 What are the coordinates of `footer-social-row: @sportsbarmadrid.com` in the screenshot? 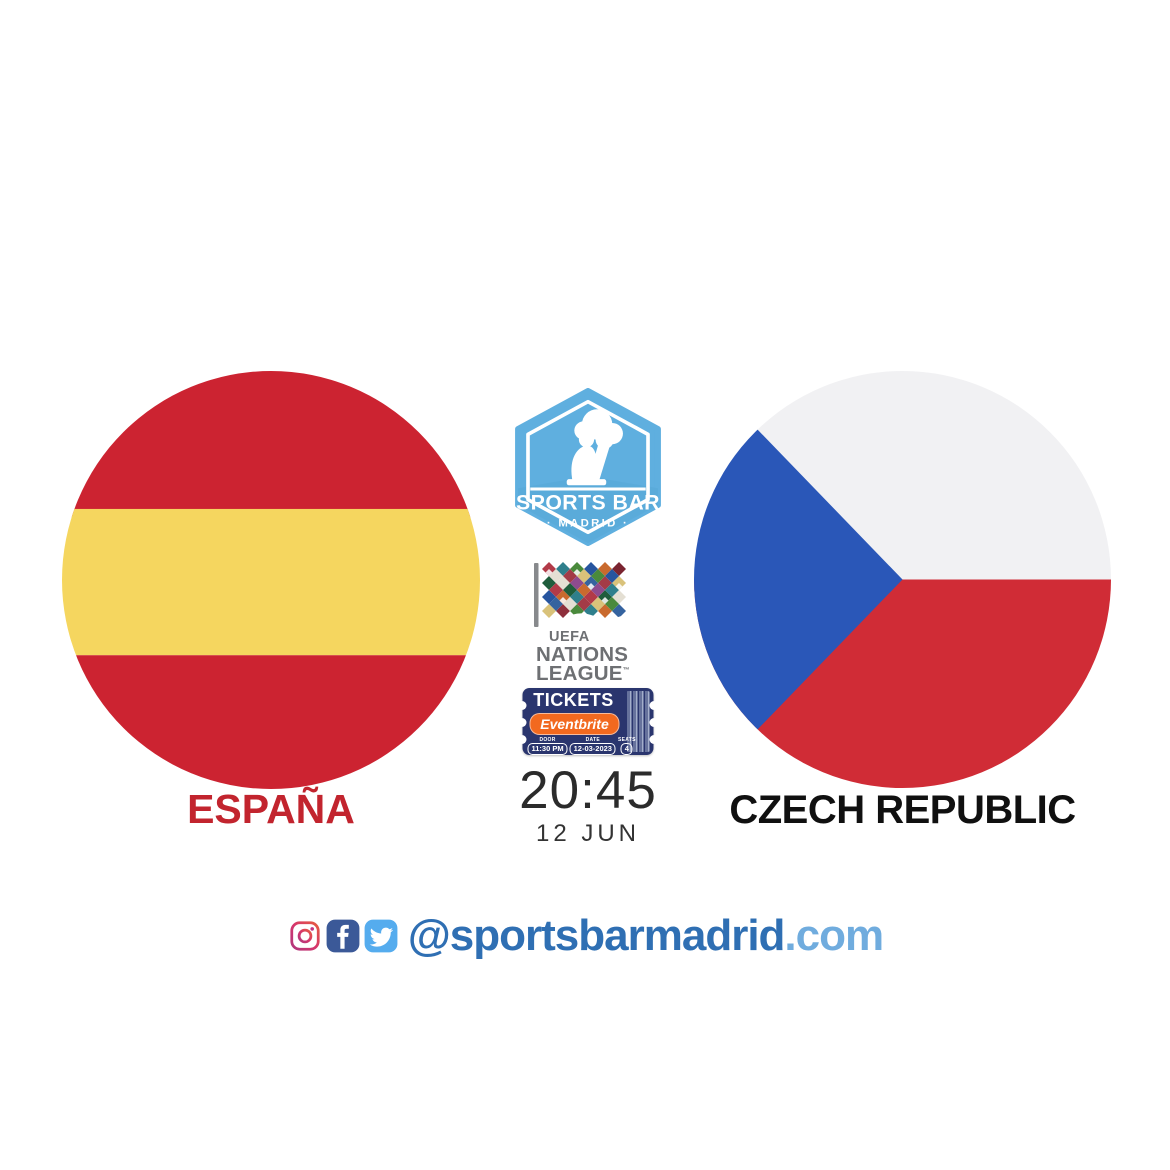 It's located at (585, 936).